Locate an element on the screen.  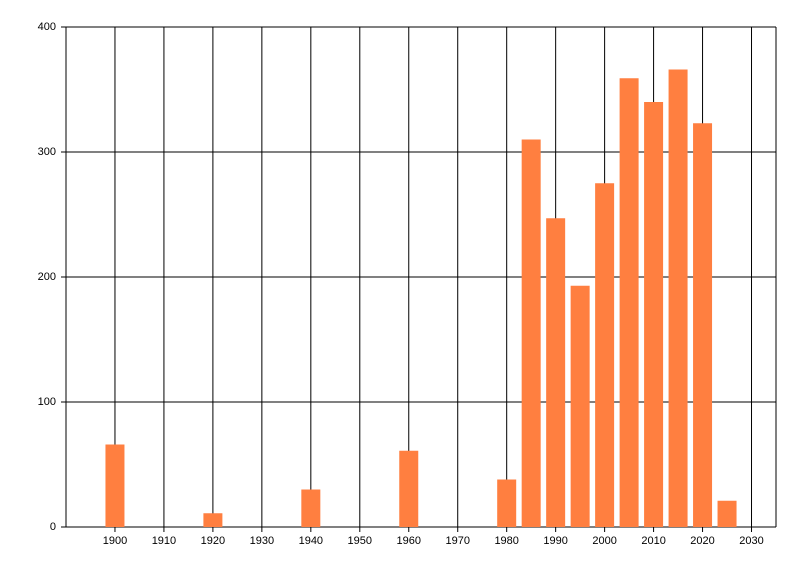
x-tick-label: 1900 is located at coordinates (115, 541).